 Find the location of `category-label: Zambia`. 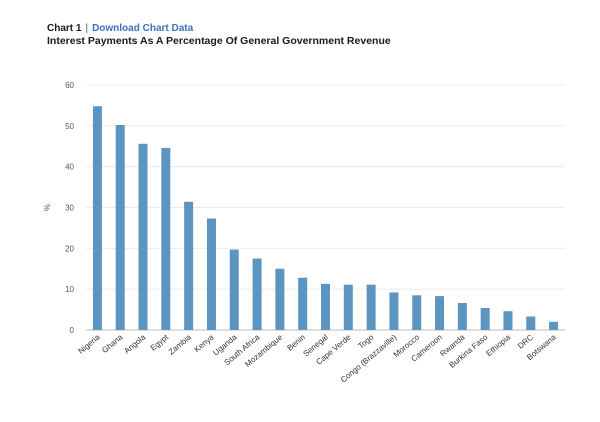

category-label: Zambia is located at coordinates (180, 344).